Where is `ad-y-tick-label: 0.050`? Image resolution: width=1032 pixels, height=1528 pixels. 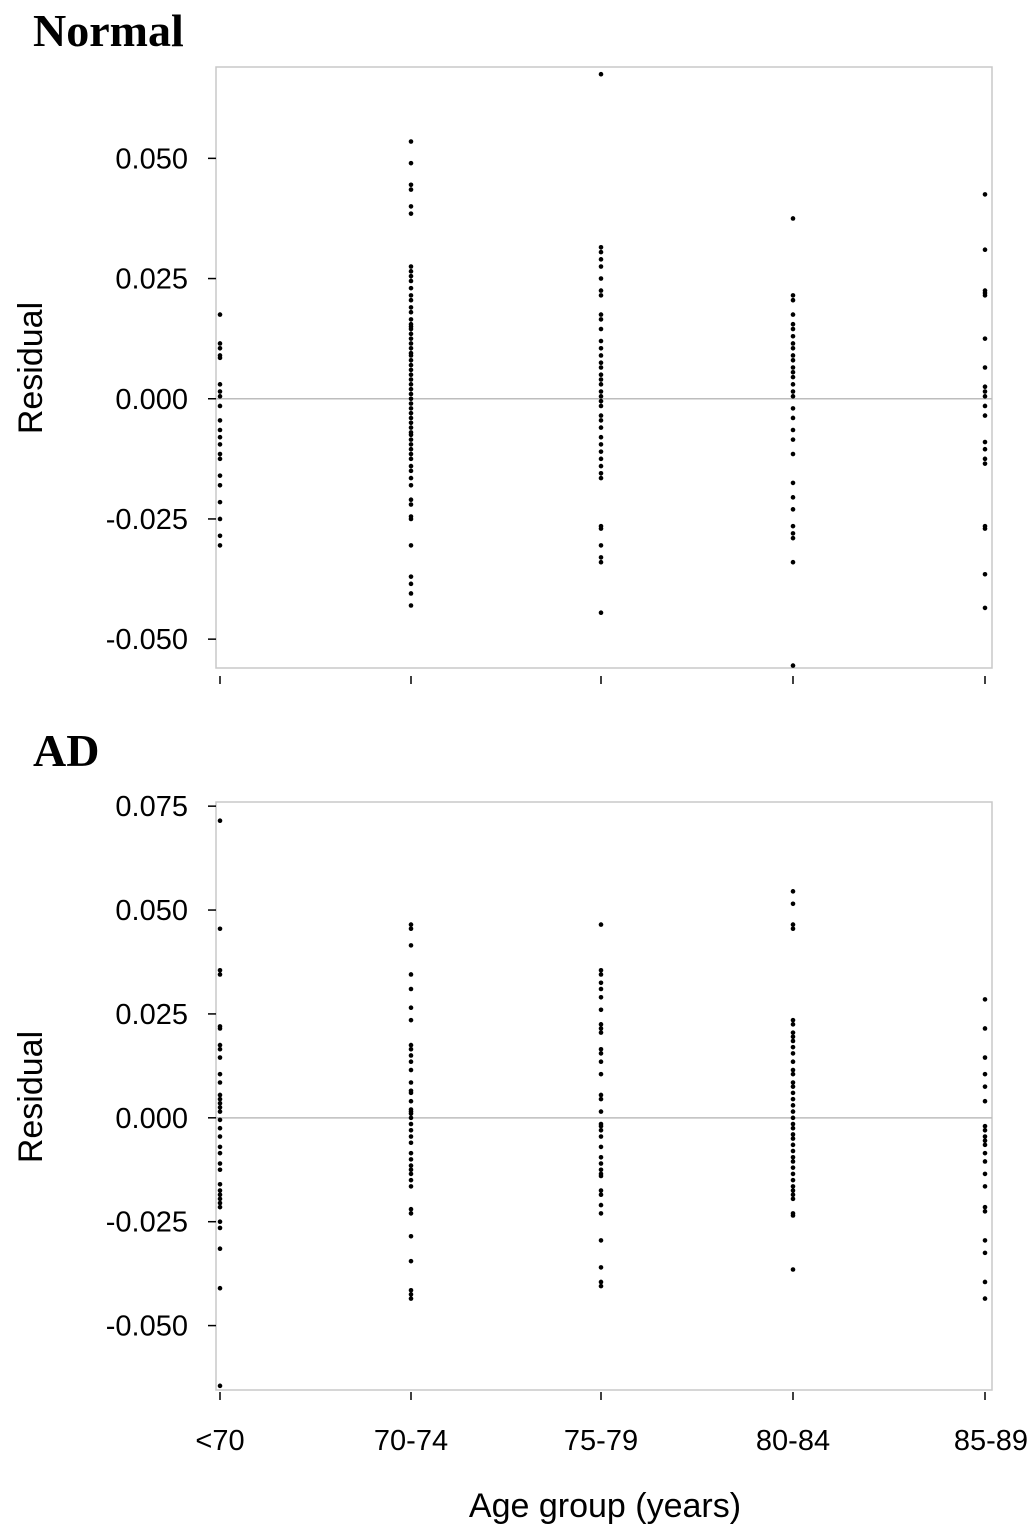
ad-y-tick-label: 0.050 is located at coordinates (151, 911).